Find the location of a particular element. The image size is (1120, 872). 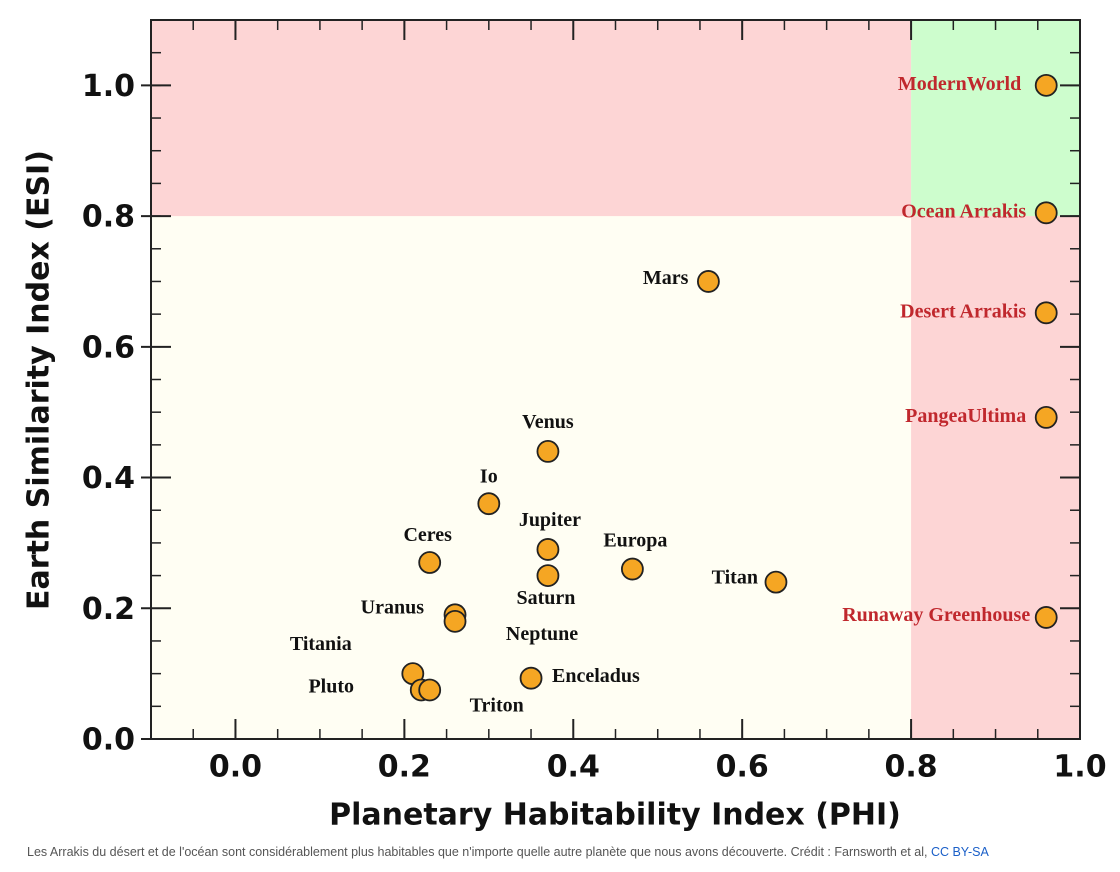

y-tick-label: 0.4 is located at coordinates (108, 478).